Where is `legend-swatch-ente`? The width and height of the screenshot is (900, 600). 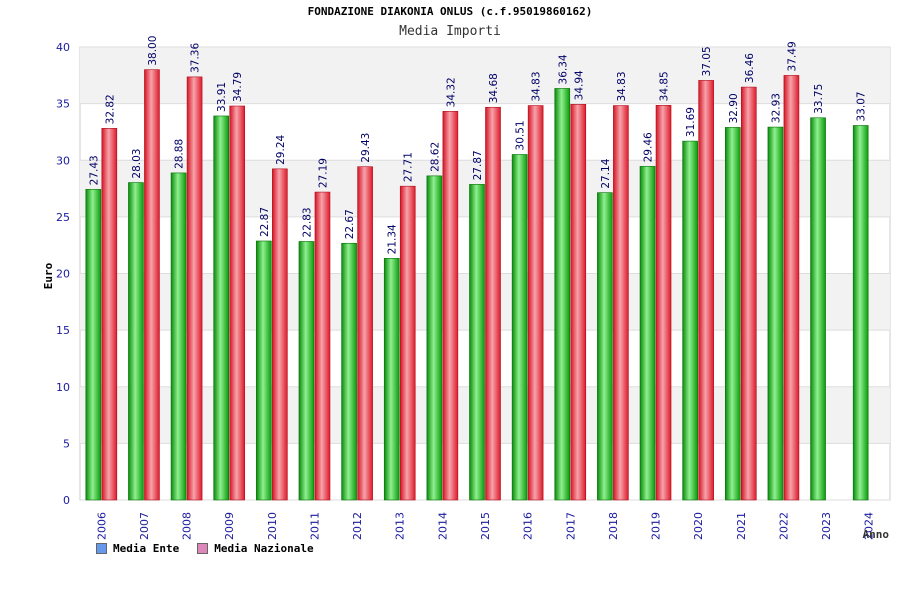
legend-swatch-ente is located at coordinates (101, 548).